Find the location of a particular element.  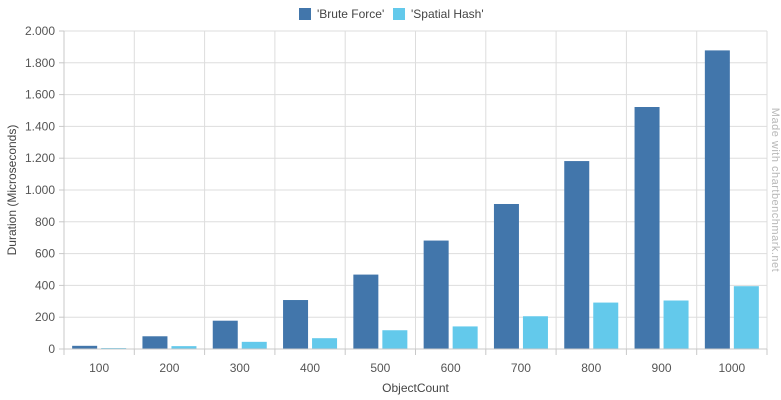

y-tick-label: 800 is located at coordinates (45, 222).